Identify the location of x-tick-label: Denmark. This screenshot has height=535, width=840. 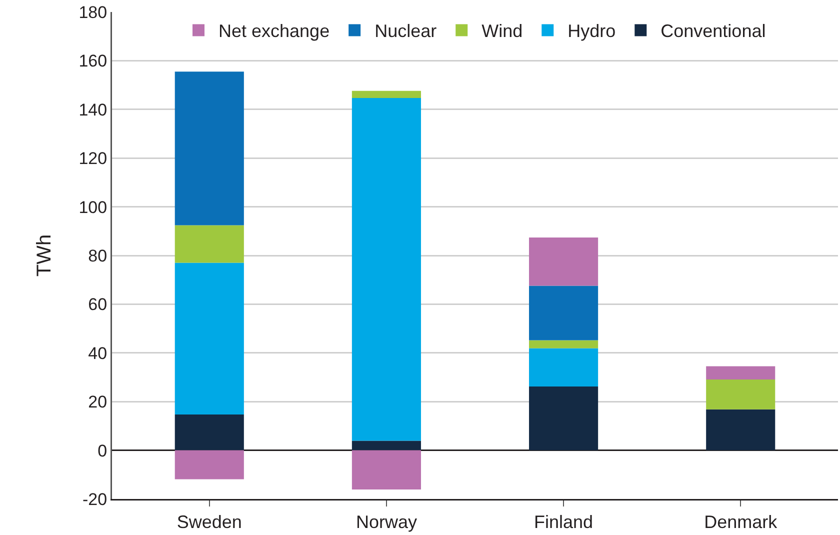
(741, 522).